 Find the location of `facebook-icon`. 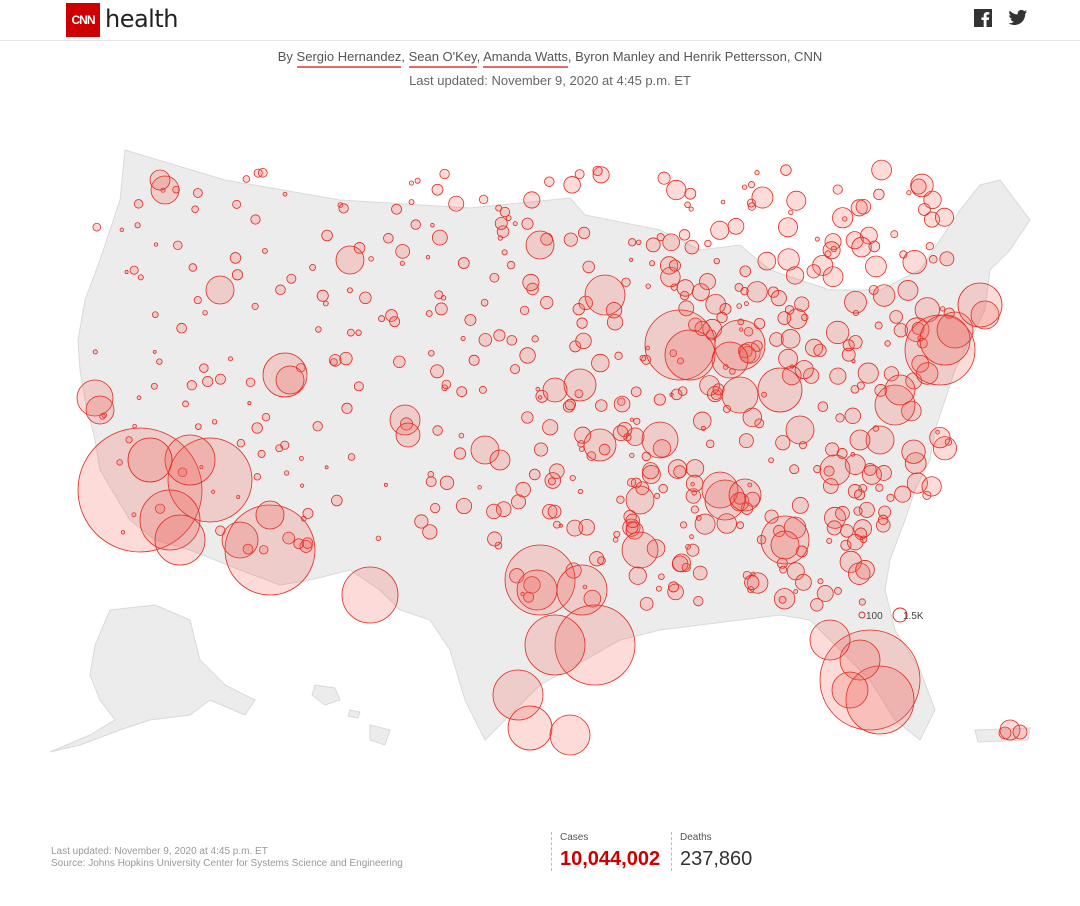

facebook-icon is located at coordinates (983, 18).